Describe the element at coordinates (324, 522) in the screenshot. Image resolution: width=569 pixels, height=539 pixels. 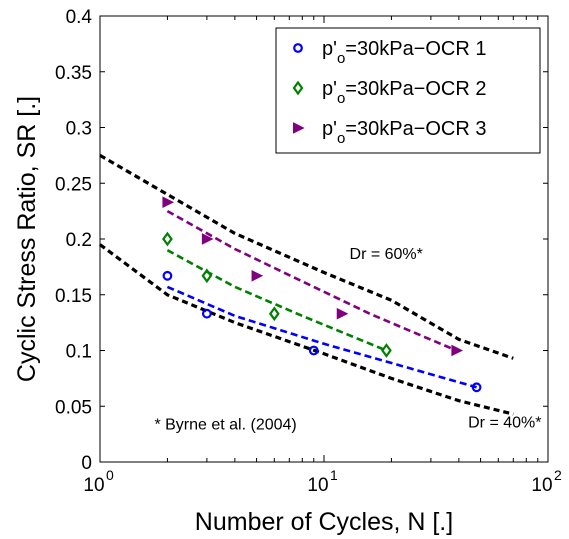
I see `x-axis-label: Number of Cycles, N [.]` at that location.